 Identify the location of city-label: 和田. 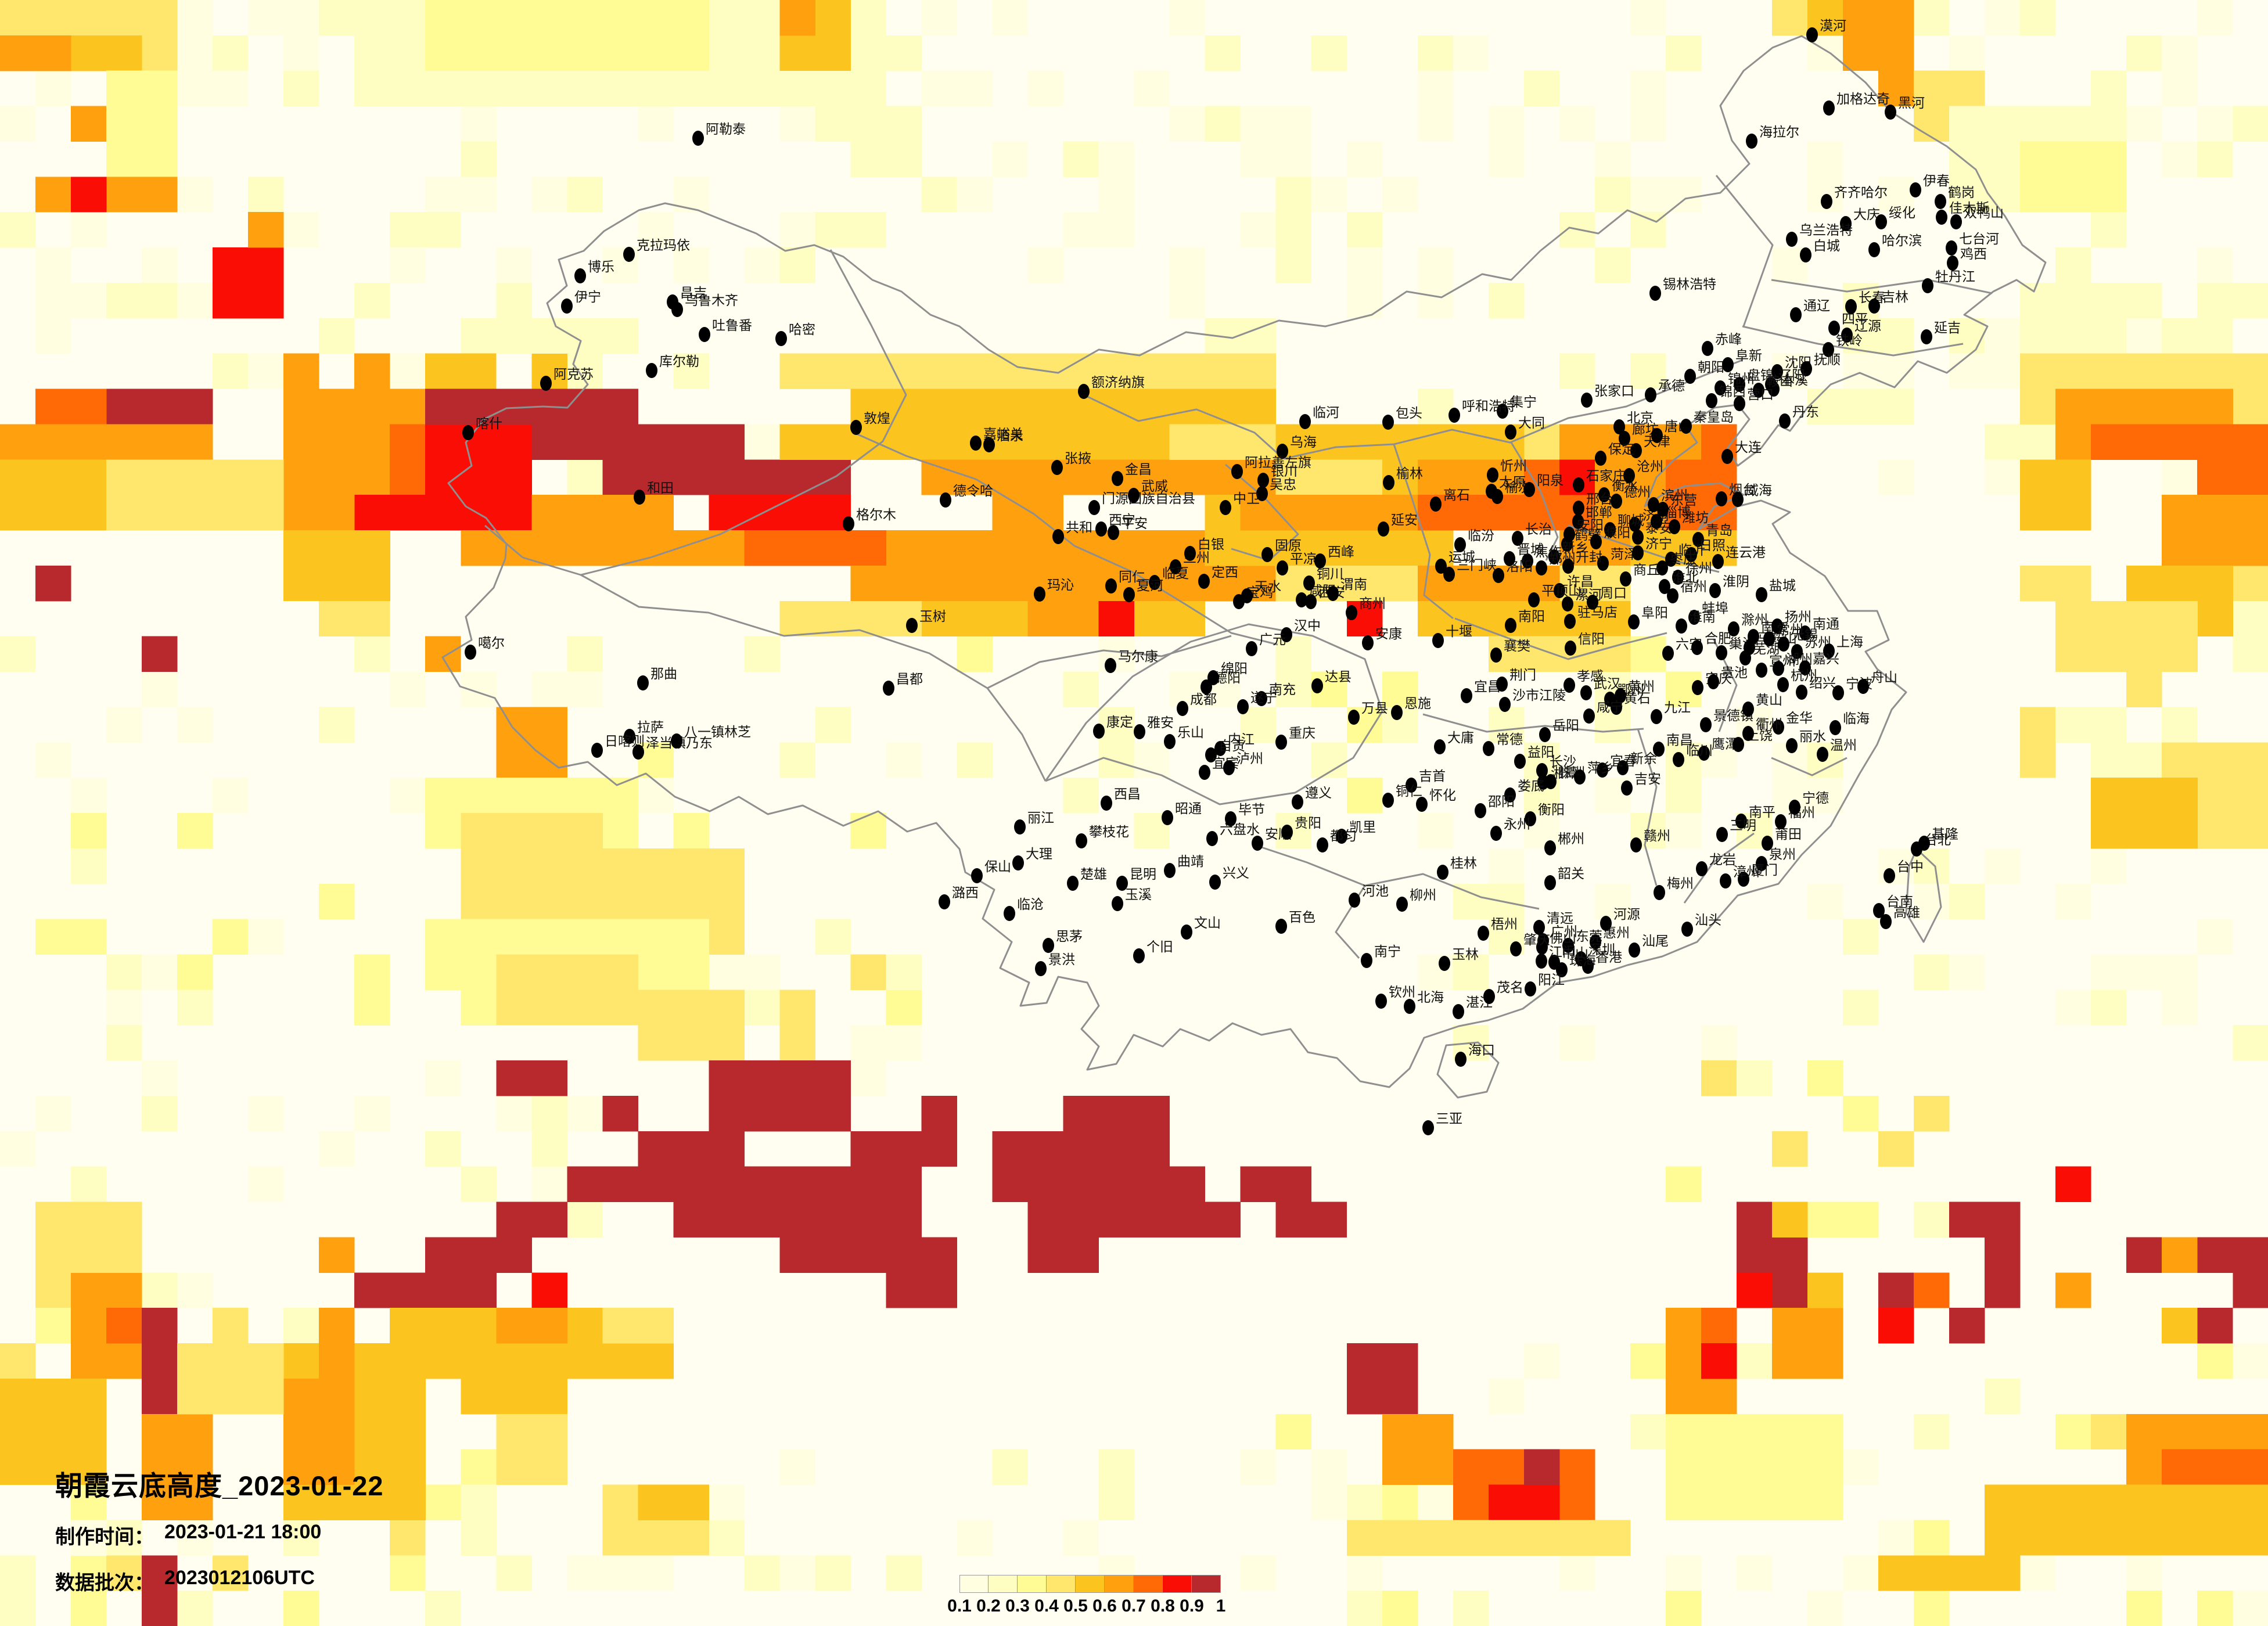
(660, 487).